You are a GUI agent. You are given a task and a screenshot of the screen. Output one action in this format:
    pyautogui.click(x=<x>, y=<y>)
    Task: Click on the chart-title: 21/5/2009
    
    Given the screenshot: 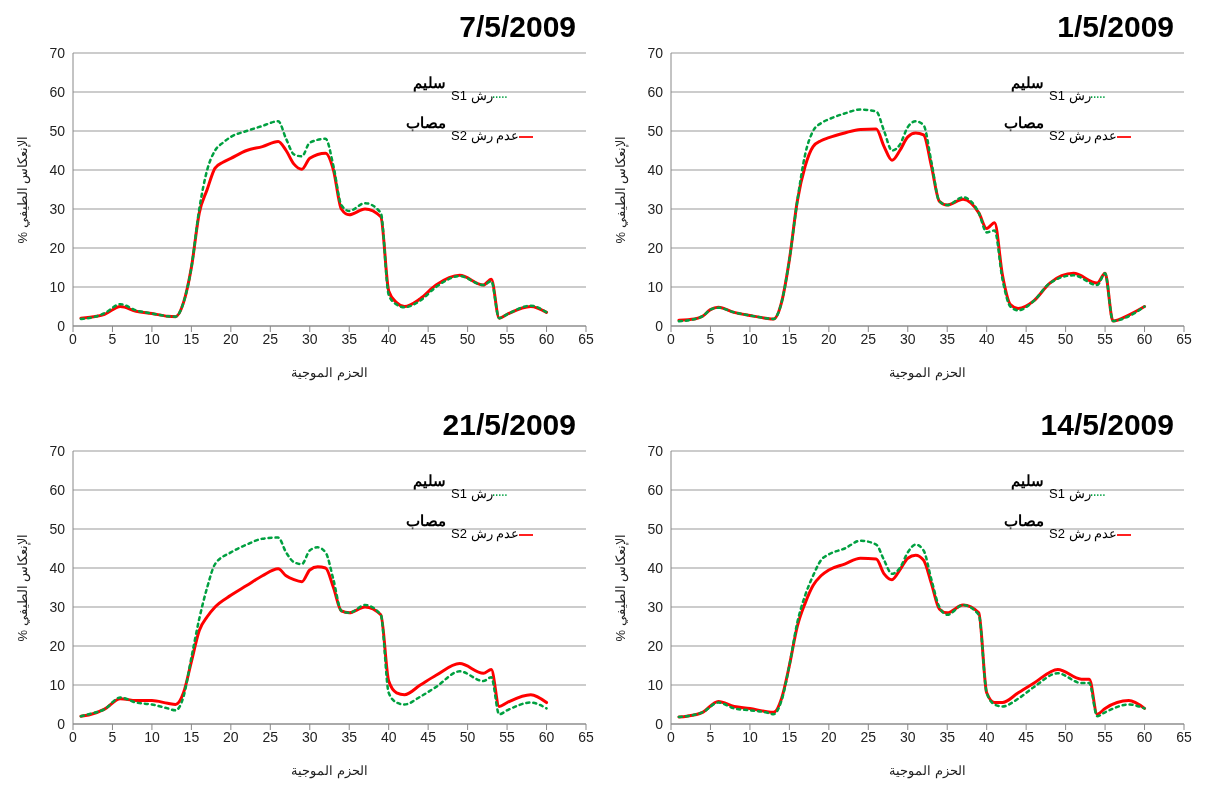 What is the action you would take?
    pyautogui.click(x=509, y=425)
    